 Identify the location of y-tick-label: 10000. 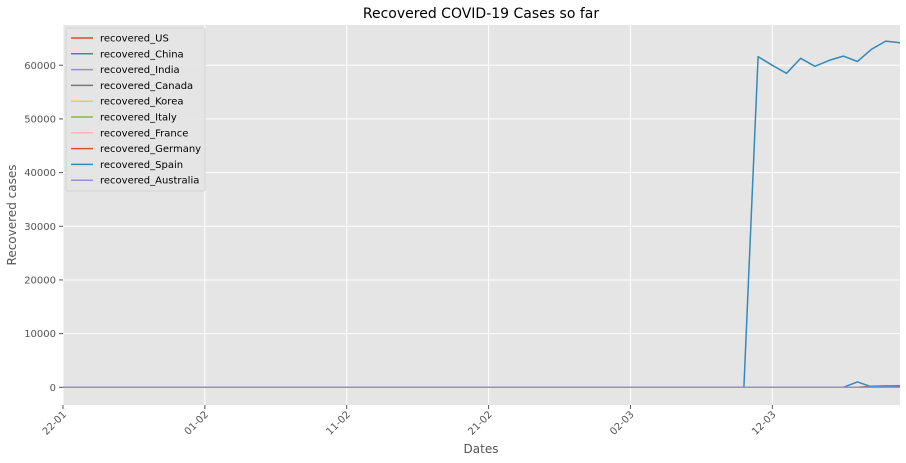
(40, 334).